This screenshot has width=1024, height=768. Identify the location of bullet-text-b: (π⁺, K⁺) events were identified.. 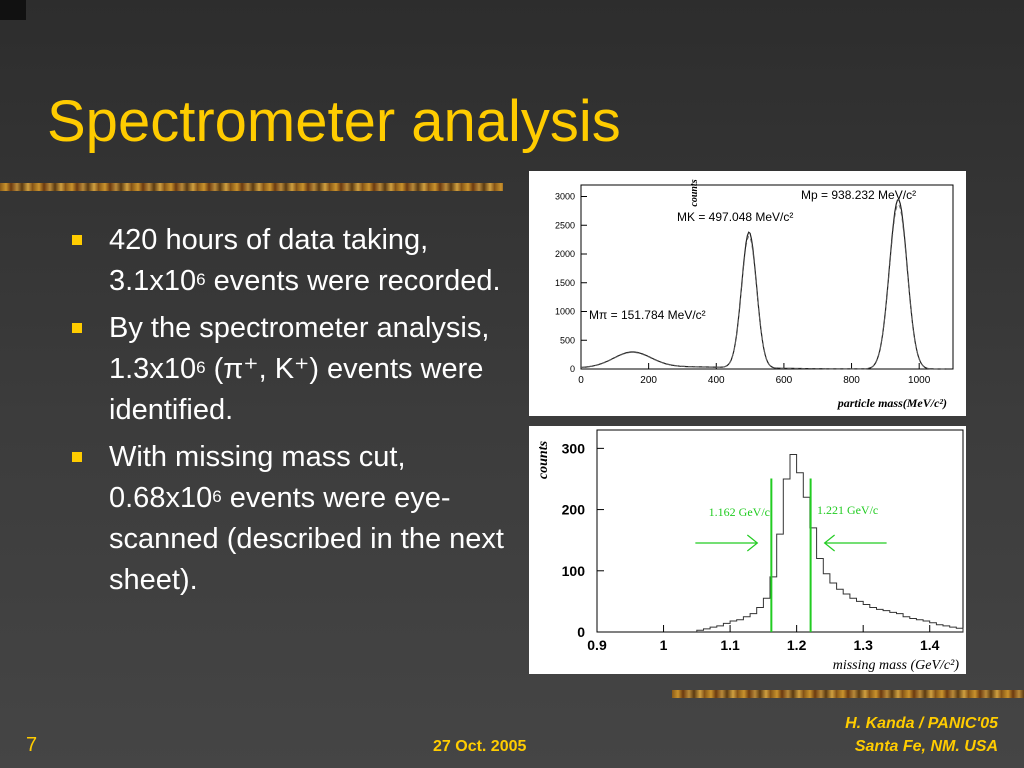
(296, 389).